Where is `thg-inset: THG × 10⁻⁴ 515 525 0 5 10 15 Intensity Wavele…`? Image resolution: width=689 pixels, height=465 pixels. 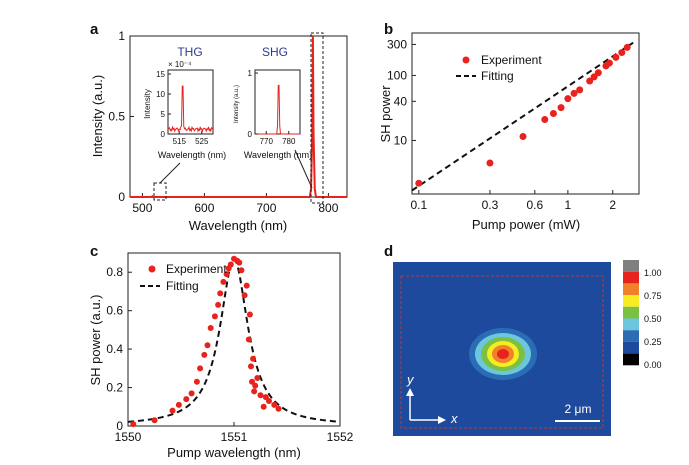 thg-inset: THG × 10⁻⁴ 515 525 0 5 10 15 Intensity Wavele… is located at coordinates (184, 102).